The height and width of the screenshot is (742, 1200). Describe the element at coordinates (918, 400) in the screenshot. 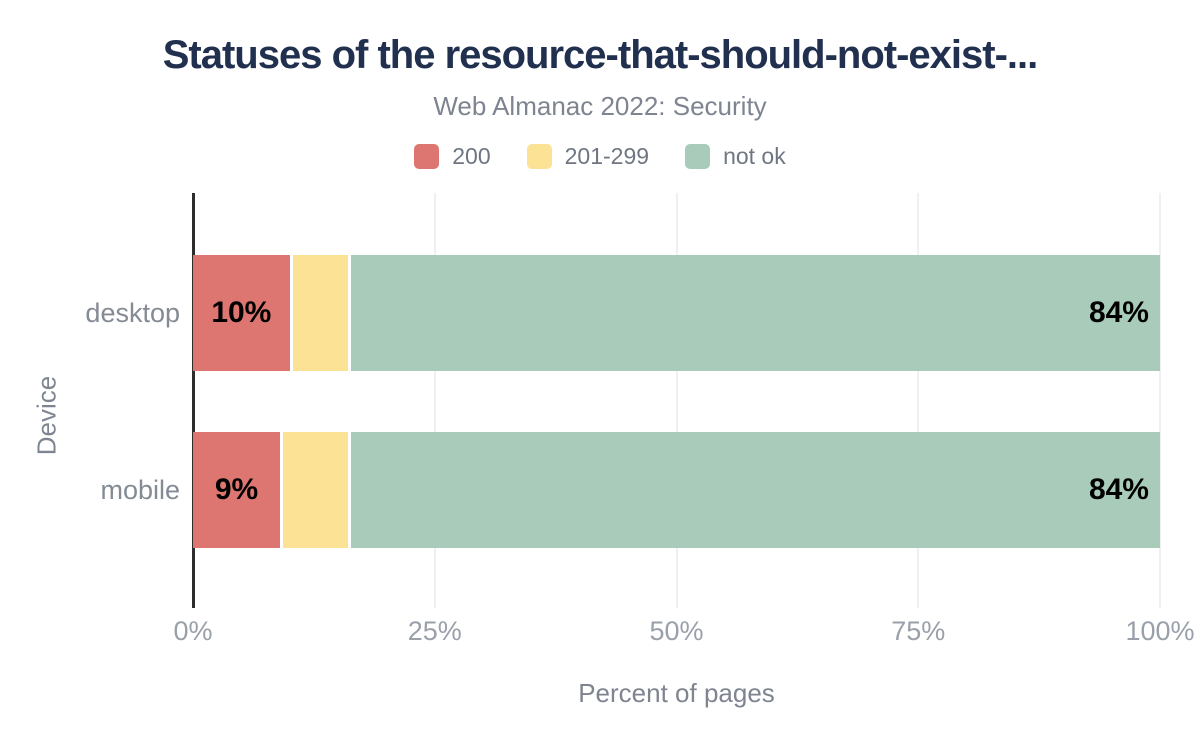

I see `gridline-75pct` at that location.